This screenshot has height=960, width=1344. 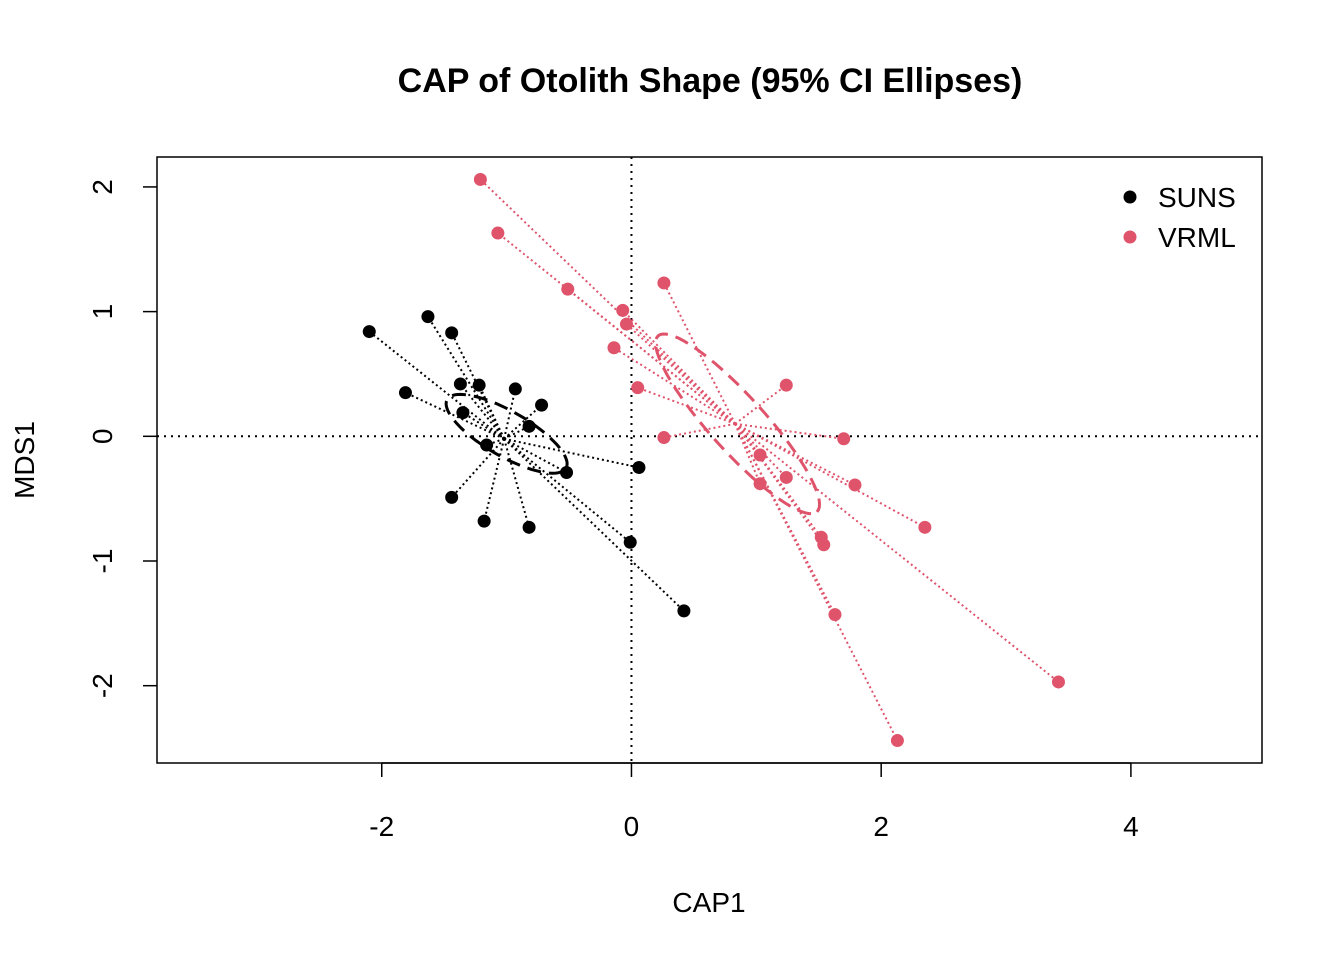 What do you see at coordinates (102, 561) in the screenshot?
I see `y-tick-label: -1` at bounding box center [102, 561].